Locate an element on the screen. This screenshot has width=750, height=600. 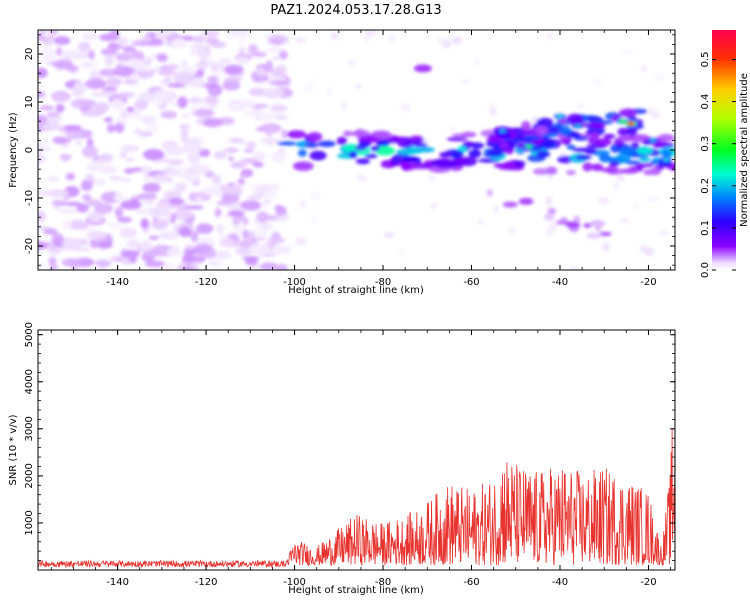
y-tick-label: 5000 is located at coordinates (29, 334).